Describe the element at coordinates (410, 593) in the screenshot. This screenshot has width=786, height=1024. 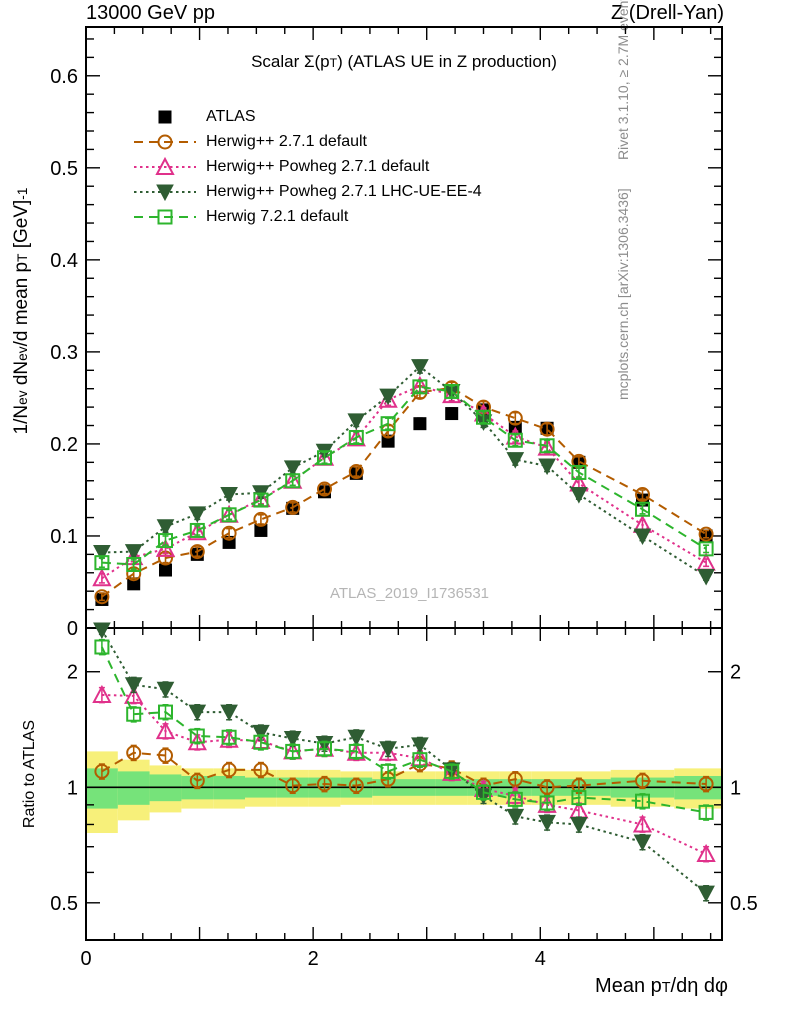
I see `analysis-watermark: ATLAS_2019_I1736531` at that location.